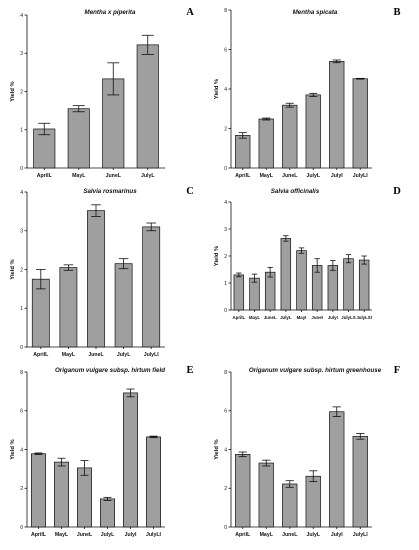 The width and height of the screenshot is (419, 550). What do you see at coordinates (397, 191) in the screenshot?
I see `panel-letter: D` at bounding box center [397, 191].